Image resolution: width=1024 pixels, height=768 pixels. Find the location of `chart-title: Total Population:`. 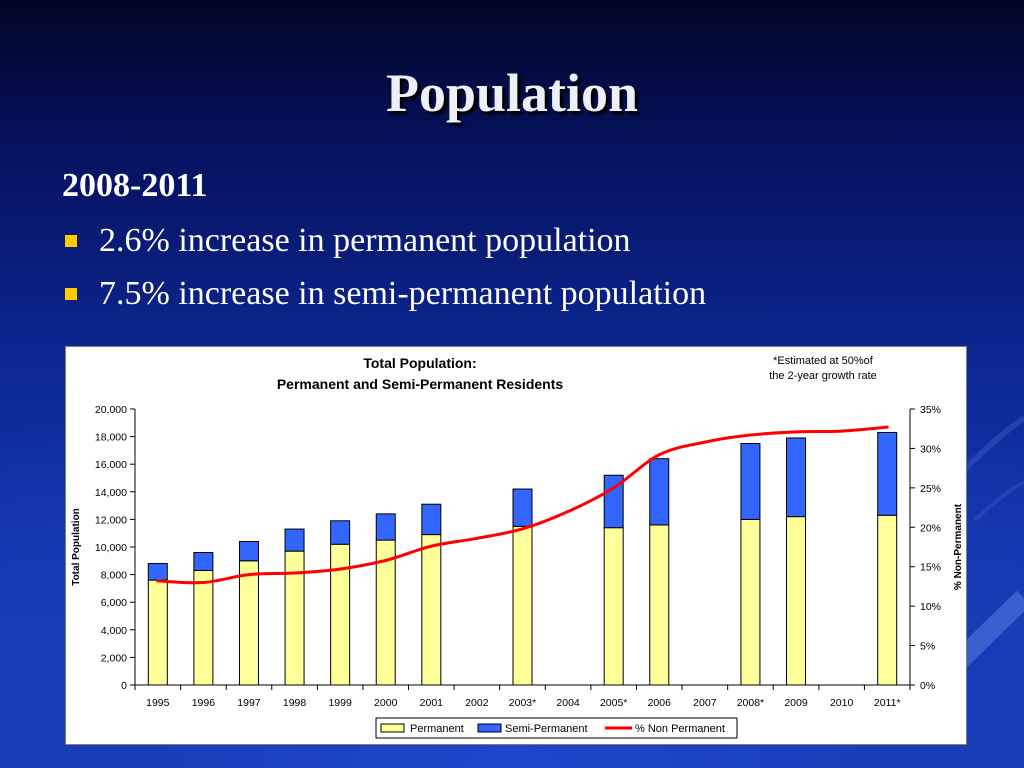

chart-title: Total Population: is located at coordinates (419, 363).